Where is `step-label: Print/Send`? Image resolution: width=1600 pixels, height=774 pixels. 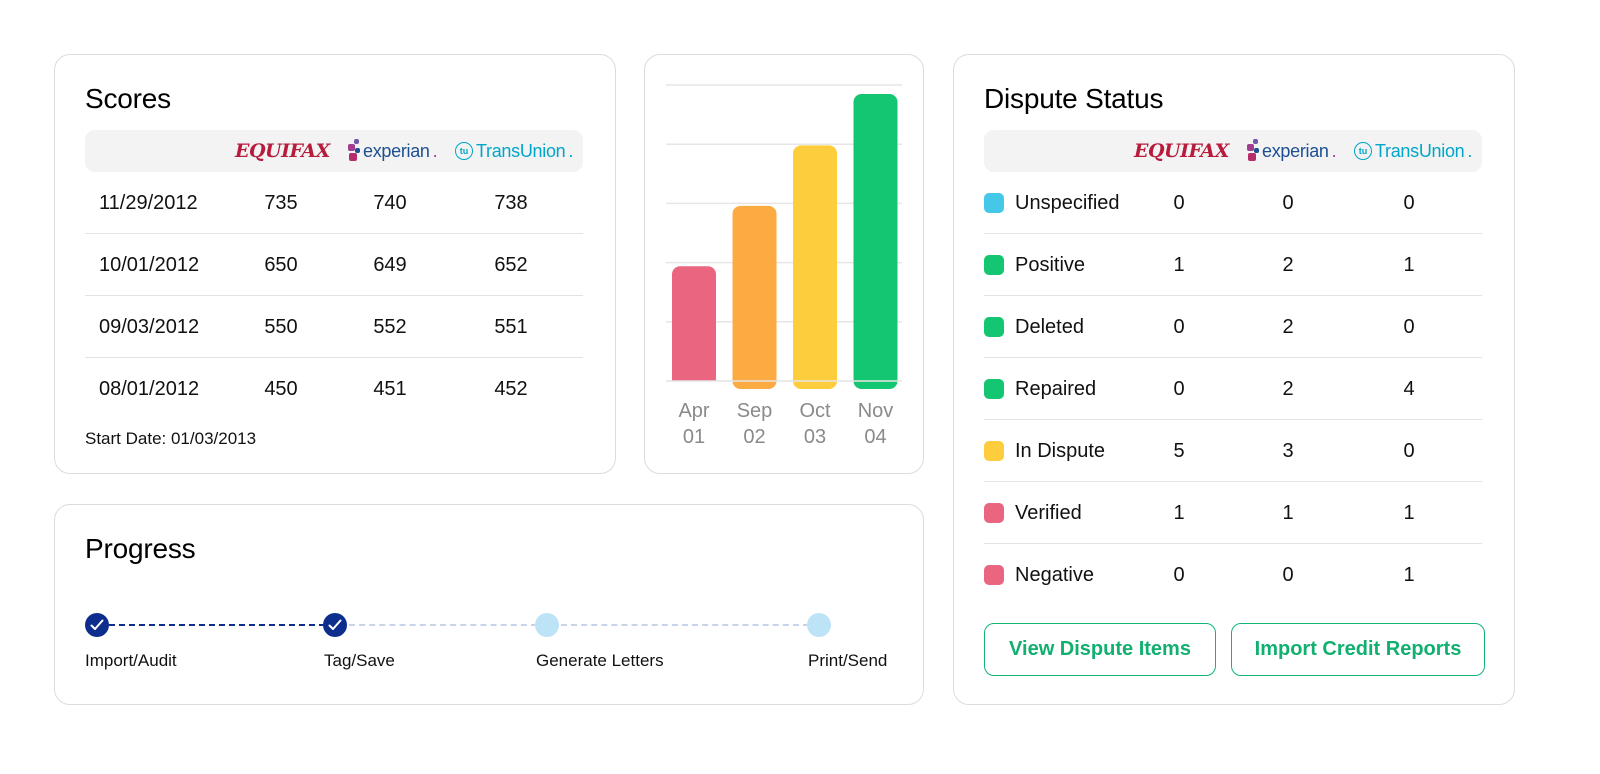 step-label: Print/Send is located at coordinates (848, 660).